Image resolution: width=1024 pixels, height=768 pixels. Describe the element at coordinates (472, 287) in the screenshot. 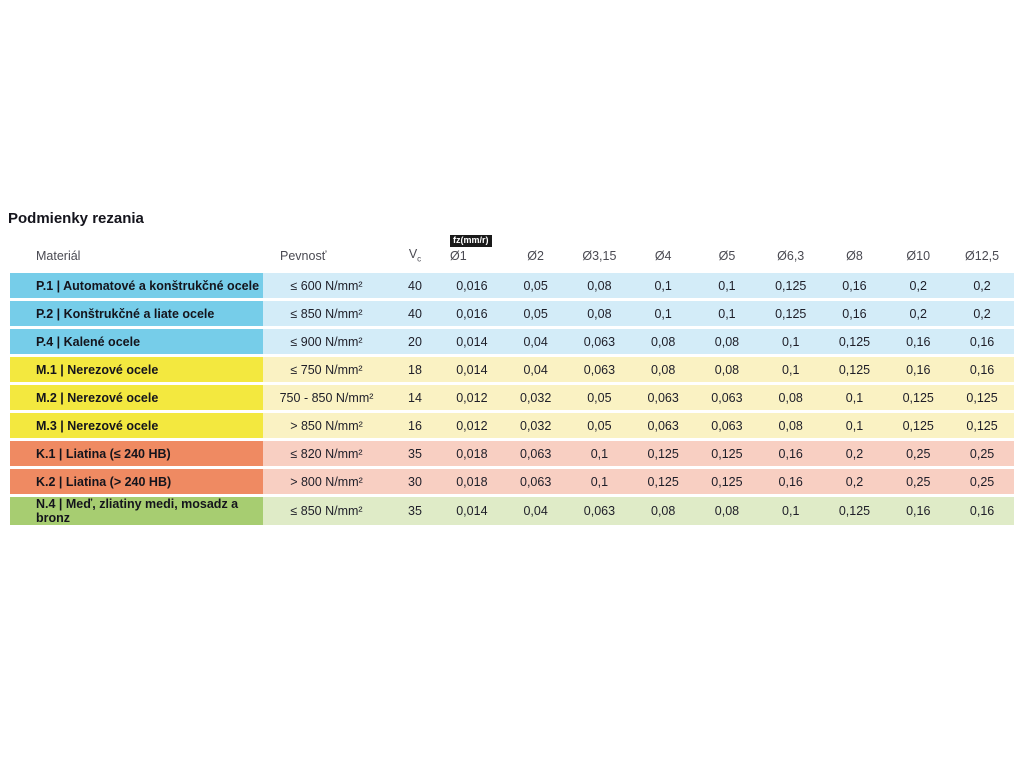

I see `feed-value-cell: 0,016` at that location.